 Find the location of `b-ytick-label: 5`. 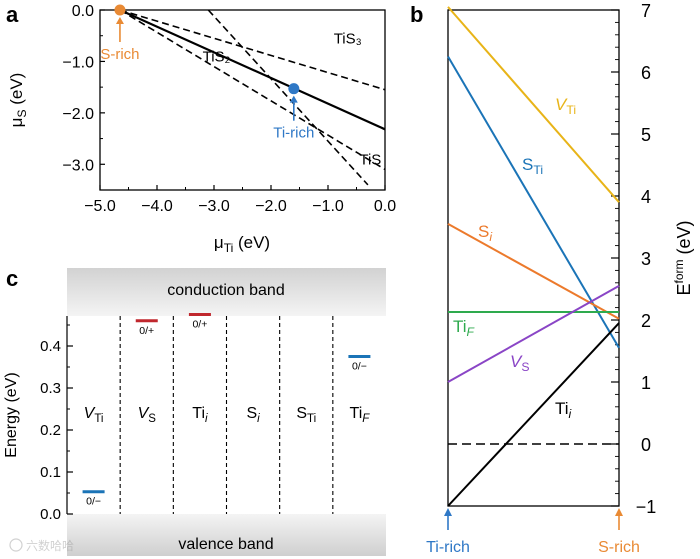

b-ytick-label: 5 is located at coordinates (646, 135).